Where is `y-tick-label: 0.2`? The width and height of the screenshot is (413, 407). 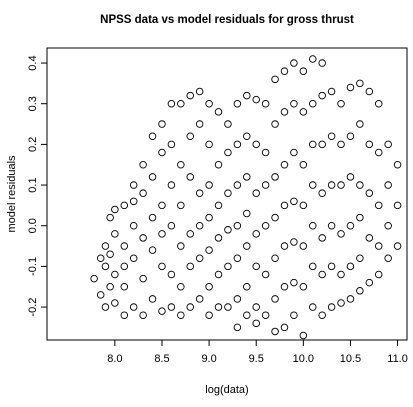
y-tick-label: 0.2 is located at coordinates (33, 144).